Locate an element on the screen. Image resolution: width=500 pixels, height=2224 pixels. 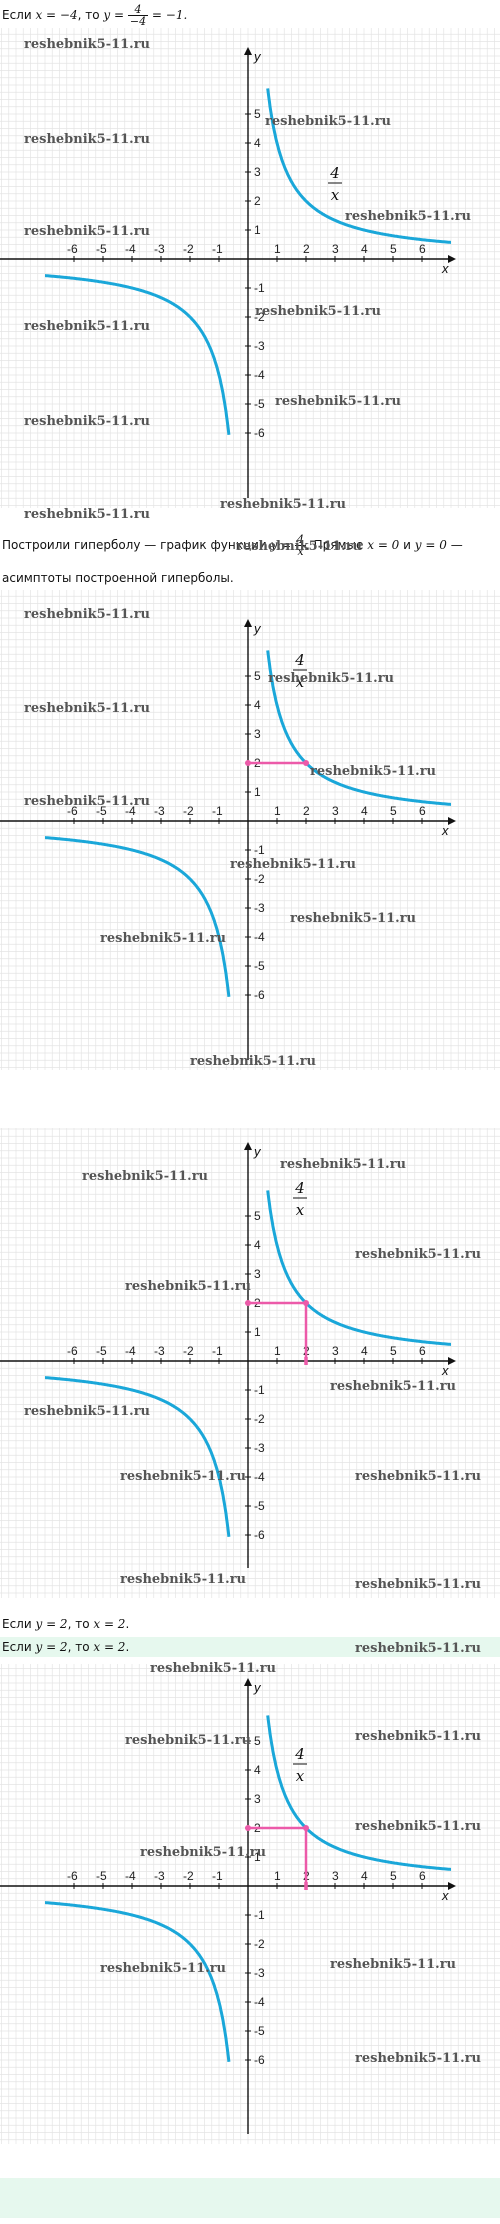
statement-line-3: асимптоты построенной гиперболы. is located at coordinates (251, 578).